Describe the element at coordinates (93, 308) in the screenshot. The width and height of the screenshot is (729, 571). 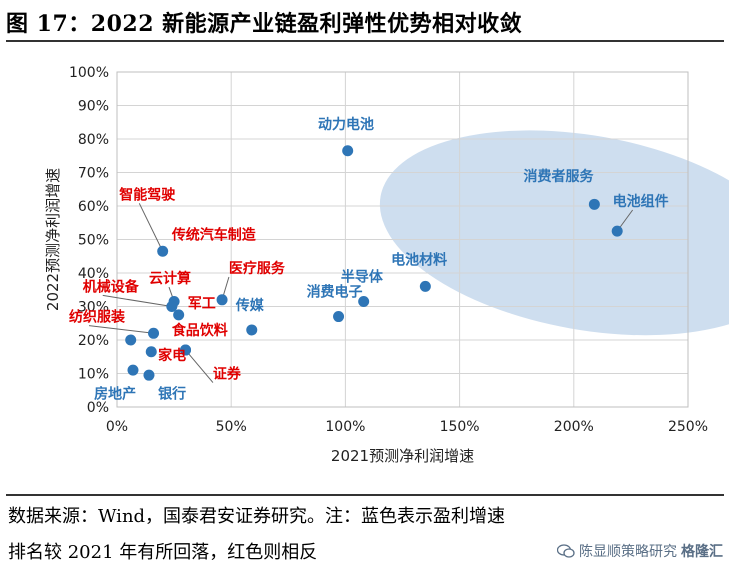
I see `y-tick-label: 30%` at that location.